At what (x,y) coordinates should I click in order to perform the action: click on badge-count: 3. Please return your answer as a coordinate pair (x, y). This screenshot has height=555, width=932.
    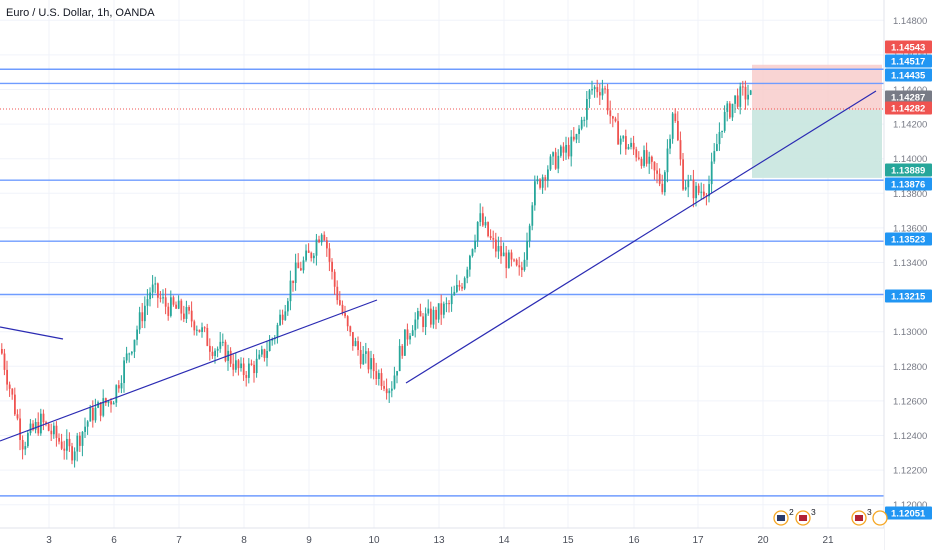
    Looking at the image, I should click on (813, 512).